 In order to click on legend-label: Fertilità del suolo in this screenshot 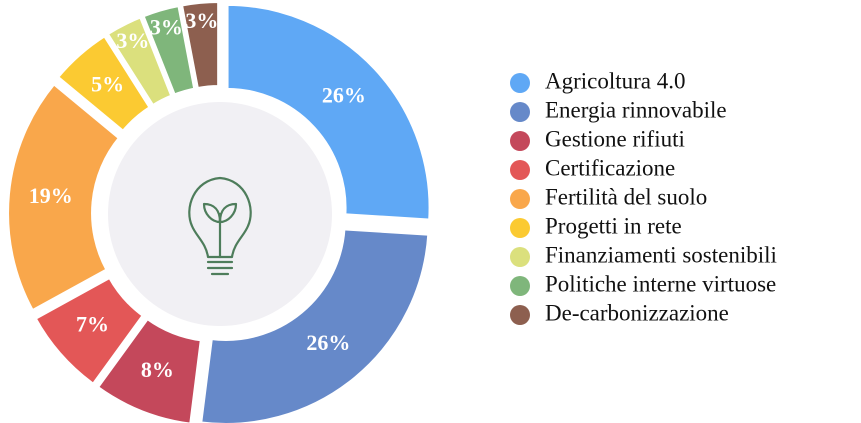, I will do `click(626, 196)`.